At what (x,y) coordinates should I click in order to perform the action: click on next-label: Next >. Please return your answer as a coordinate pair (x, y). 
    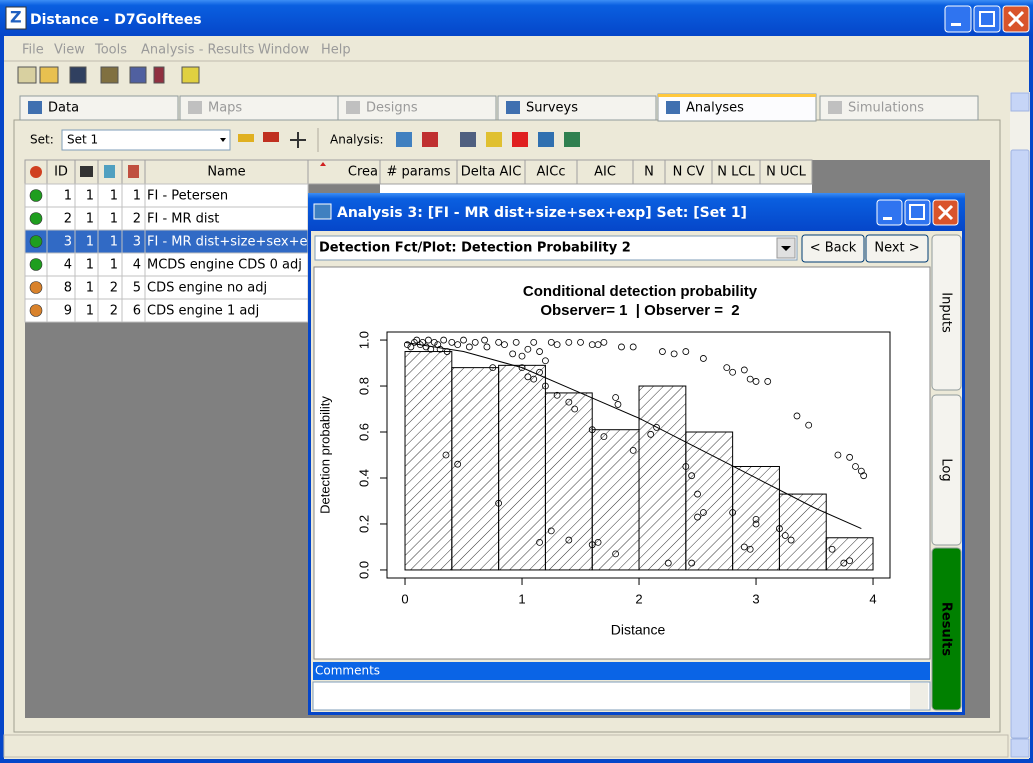
    Looking at the image, I should click on (896, 248).